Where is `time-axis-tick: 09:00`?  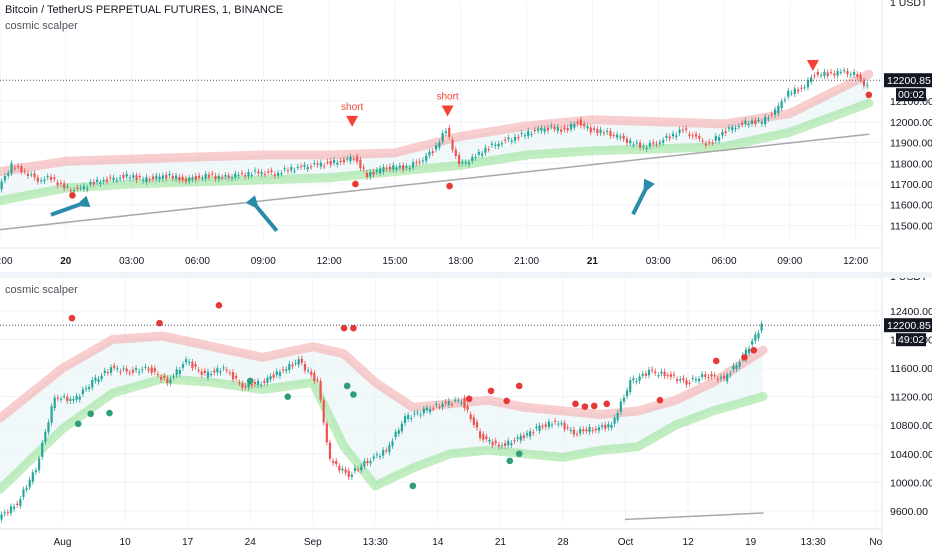 time-axis-tick: 09:00 is located at coordinates (263, 261).